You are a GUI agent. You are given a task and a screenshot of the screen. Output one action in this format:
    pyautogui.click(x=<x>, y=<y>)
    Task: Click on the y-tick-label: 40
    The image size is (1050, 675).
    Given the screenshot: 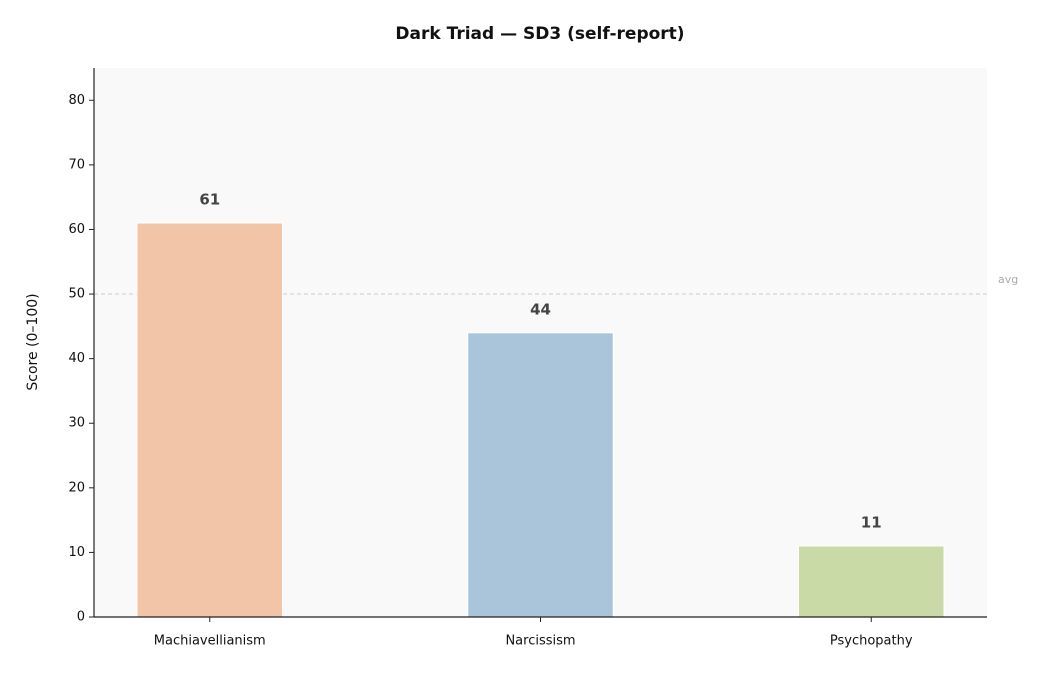 What is the action you would take?
    pyautogui.click(x=76, y=358)
    